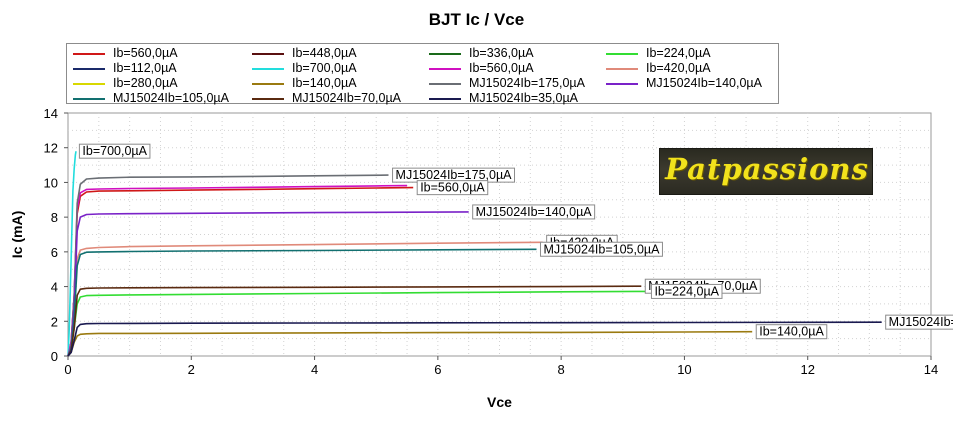 Image resolution: width=953 pixels, height=423 pixels. Describe the element at coordinates (501, 53) in the screenshot. I see `legend-label: Ib=336,0µA` at that location.